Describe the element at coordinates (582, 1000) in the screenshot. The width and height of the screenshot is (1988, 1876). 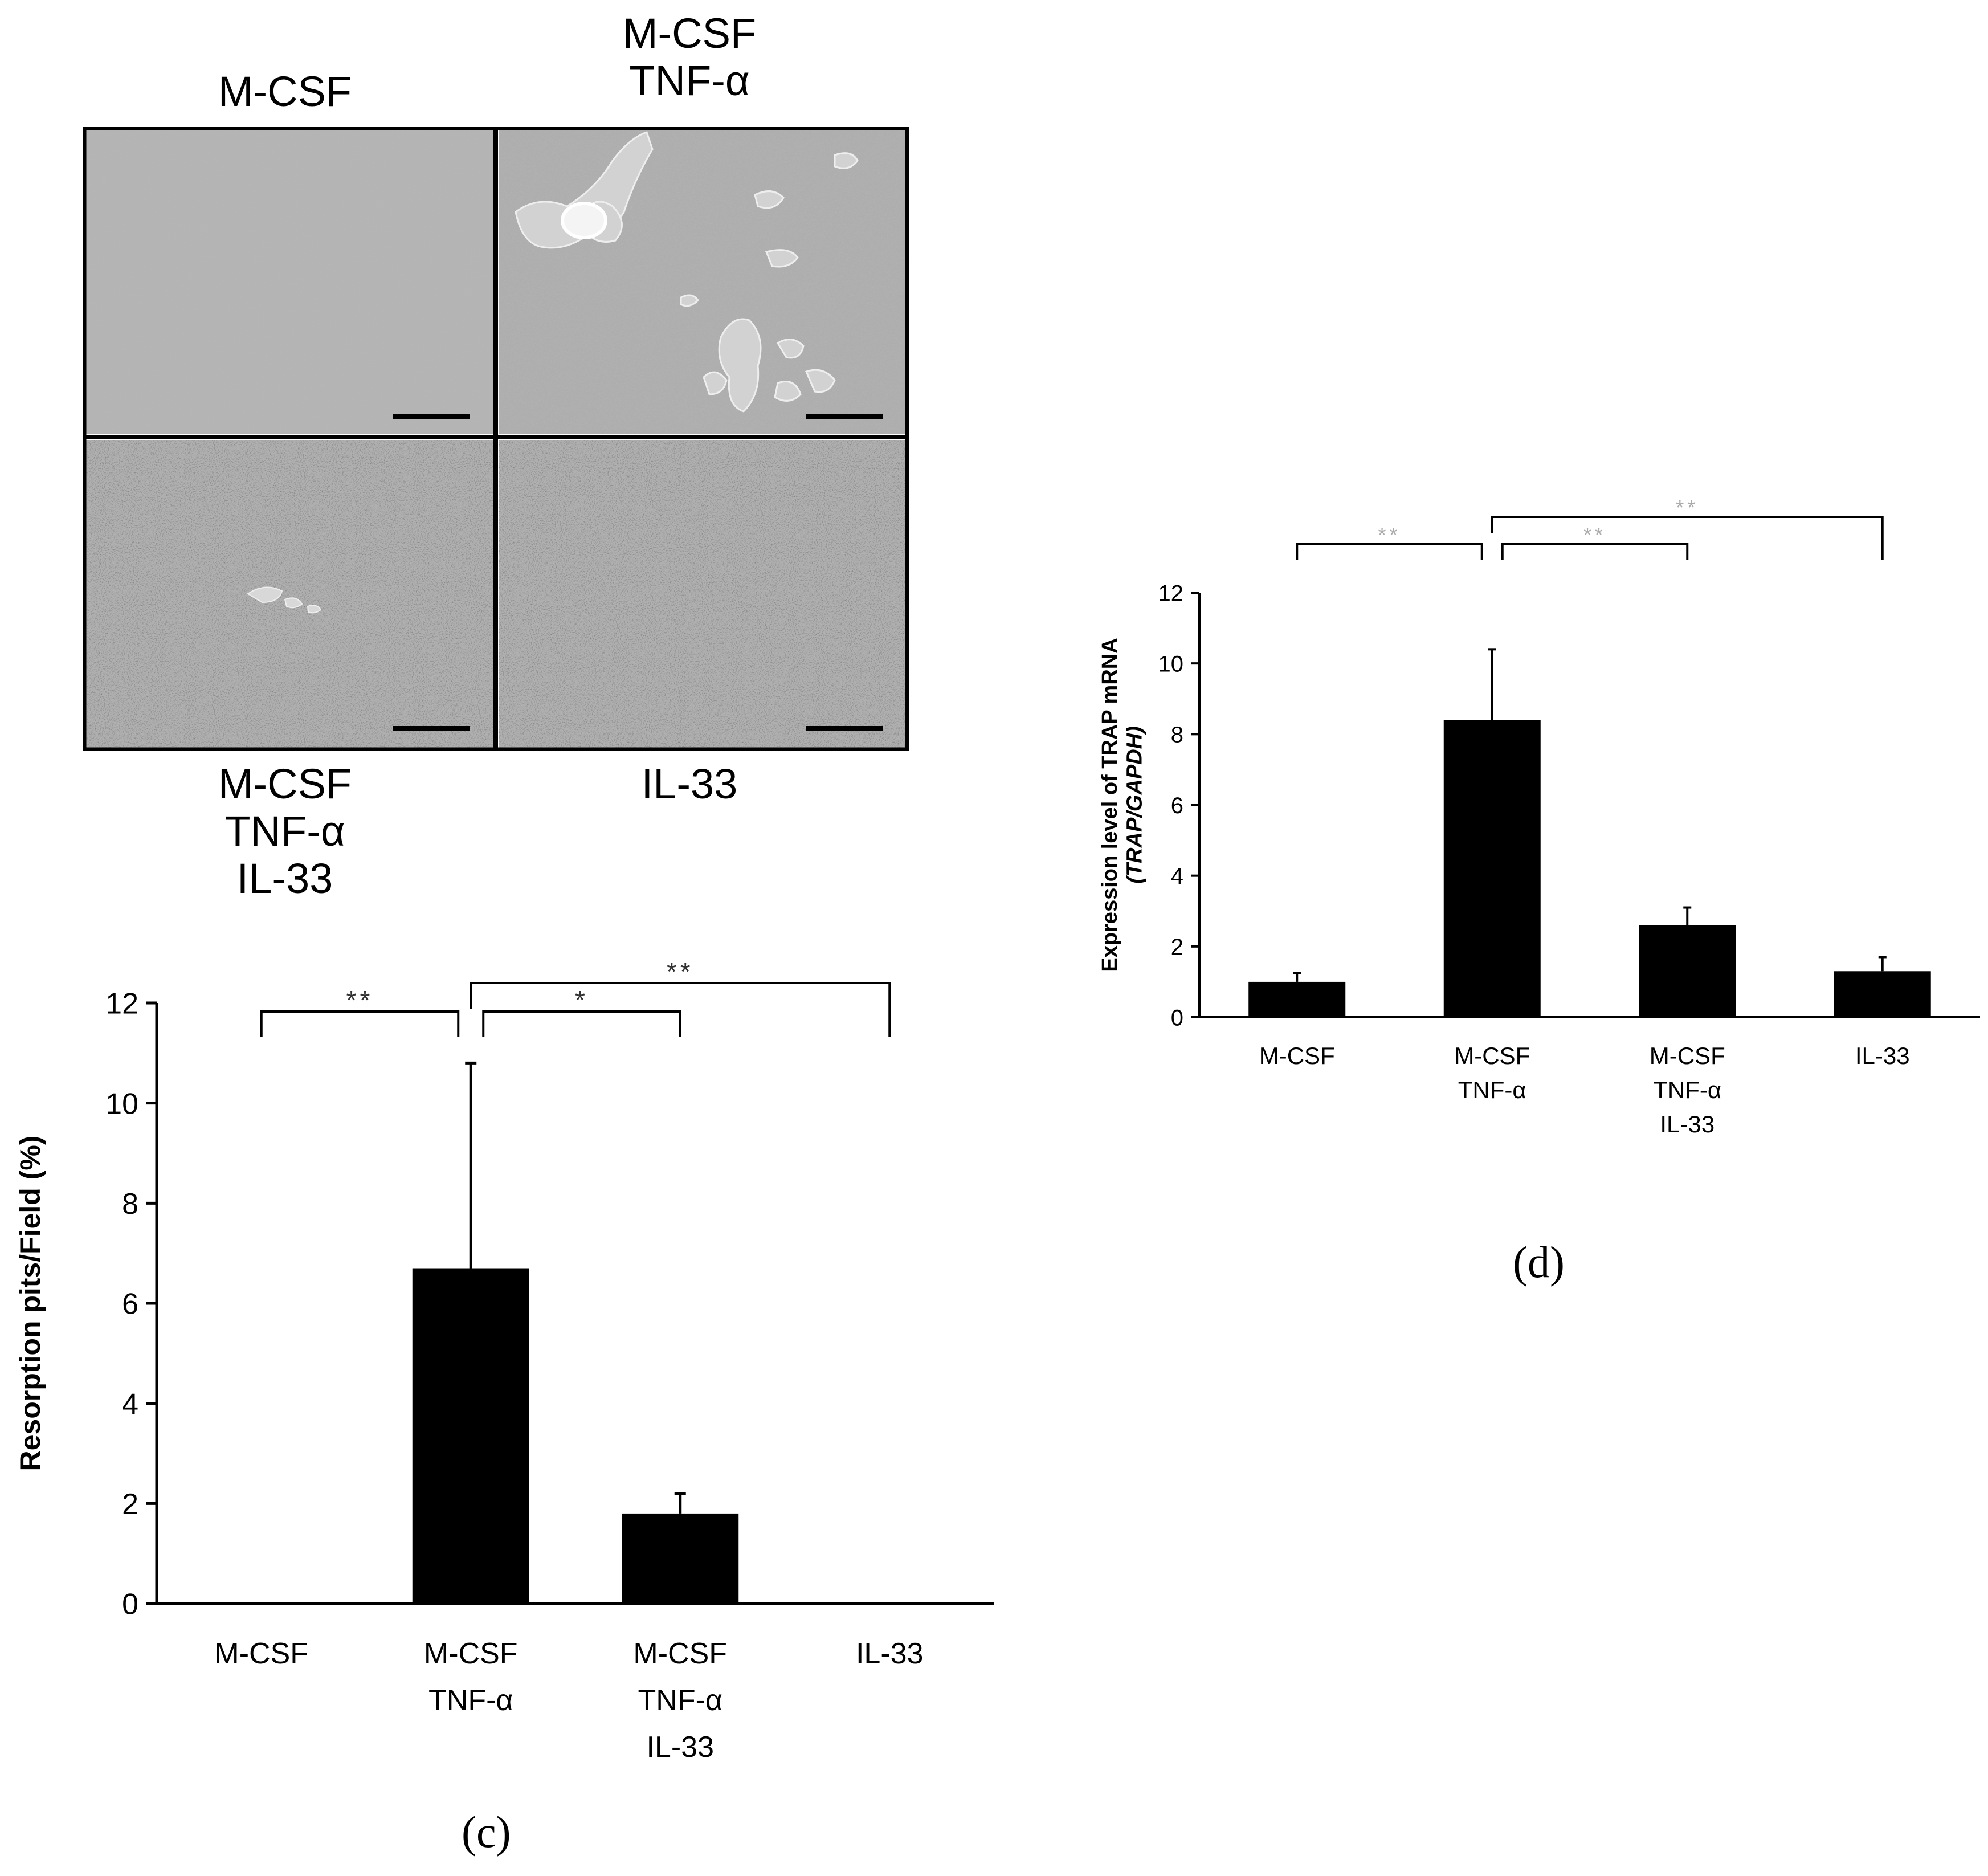
I see `significance-marker: *` at that location.